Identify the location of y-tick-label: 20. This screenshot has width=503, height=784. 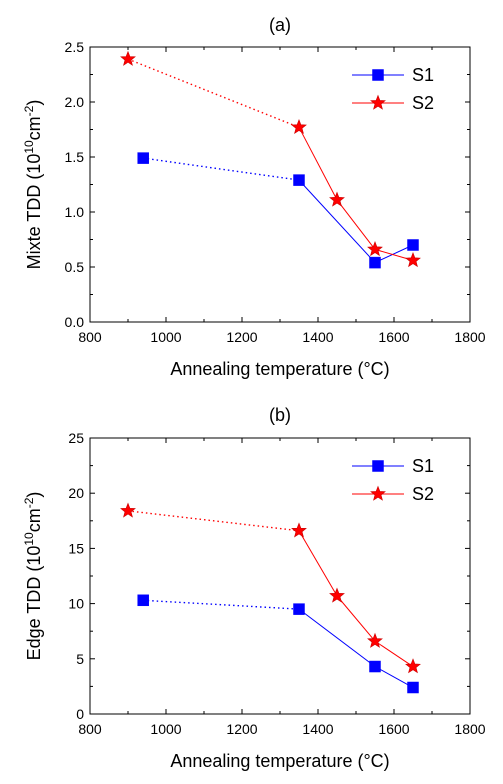
(76, 493).